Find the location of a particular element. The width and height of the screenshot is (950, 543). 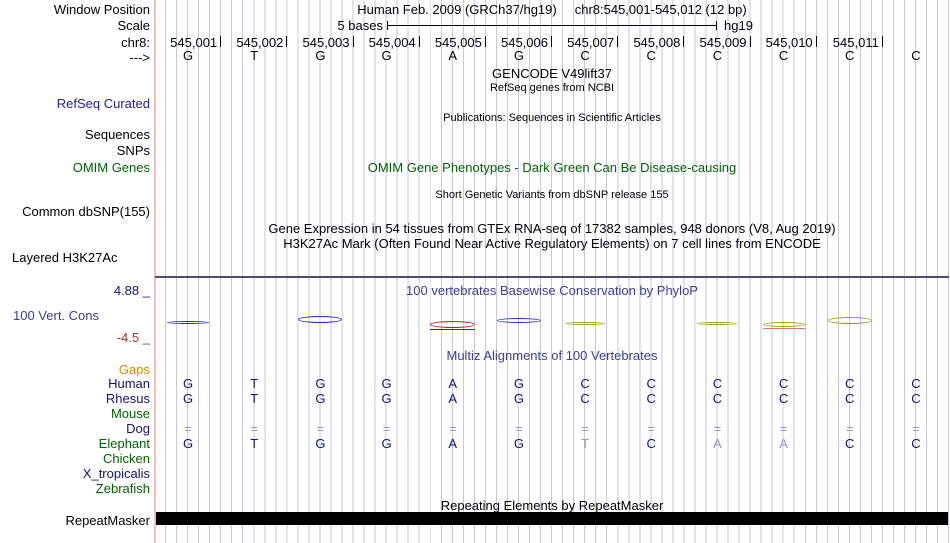

human-base-letter: T is located at coordinates (254, 383).